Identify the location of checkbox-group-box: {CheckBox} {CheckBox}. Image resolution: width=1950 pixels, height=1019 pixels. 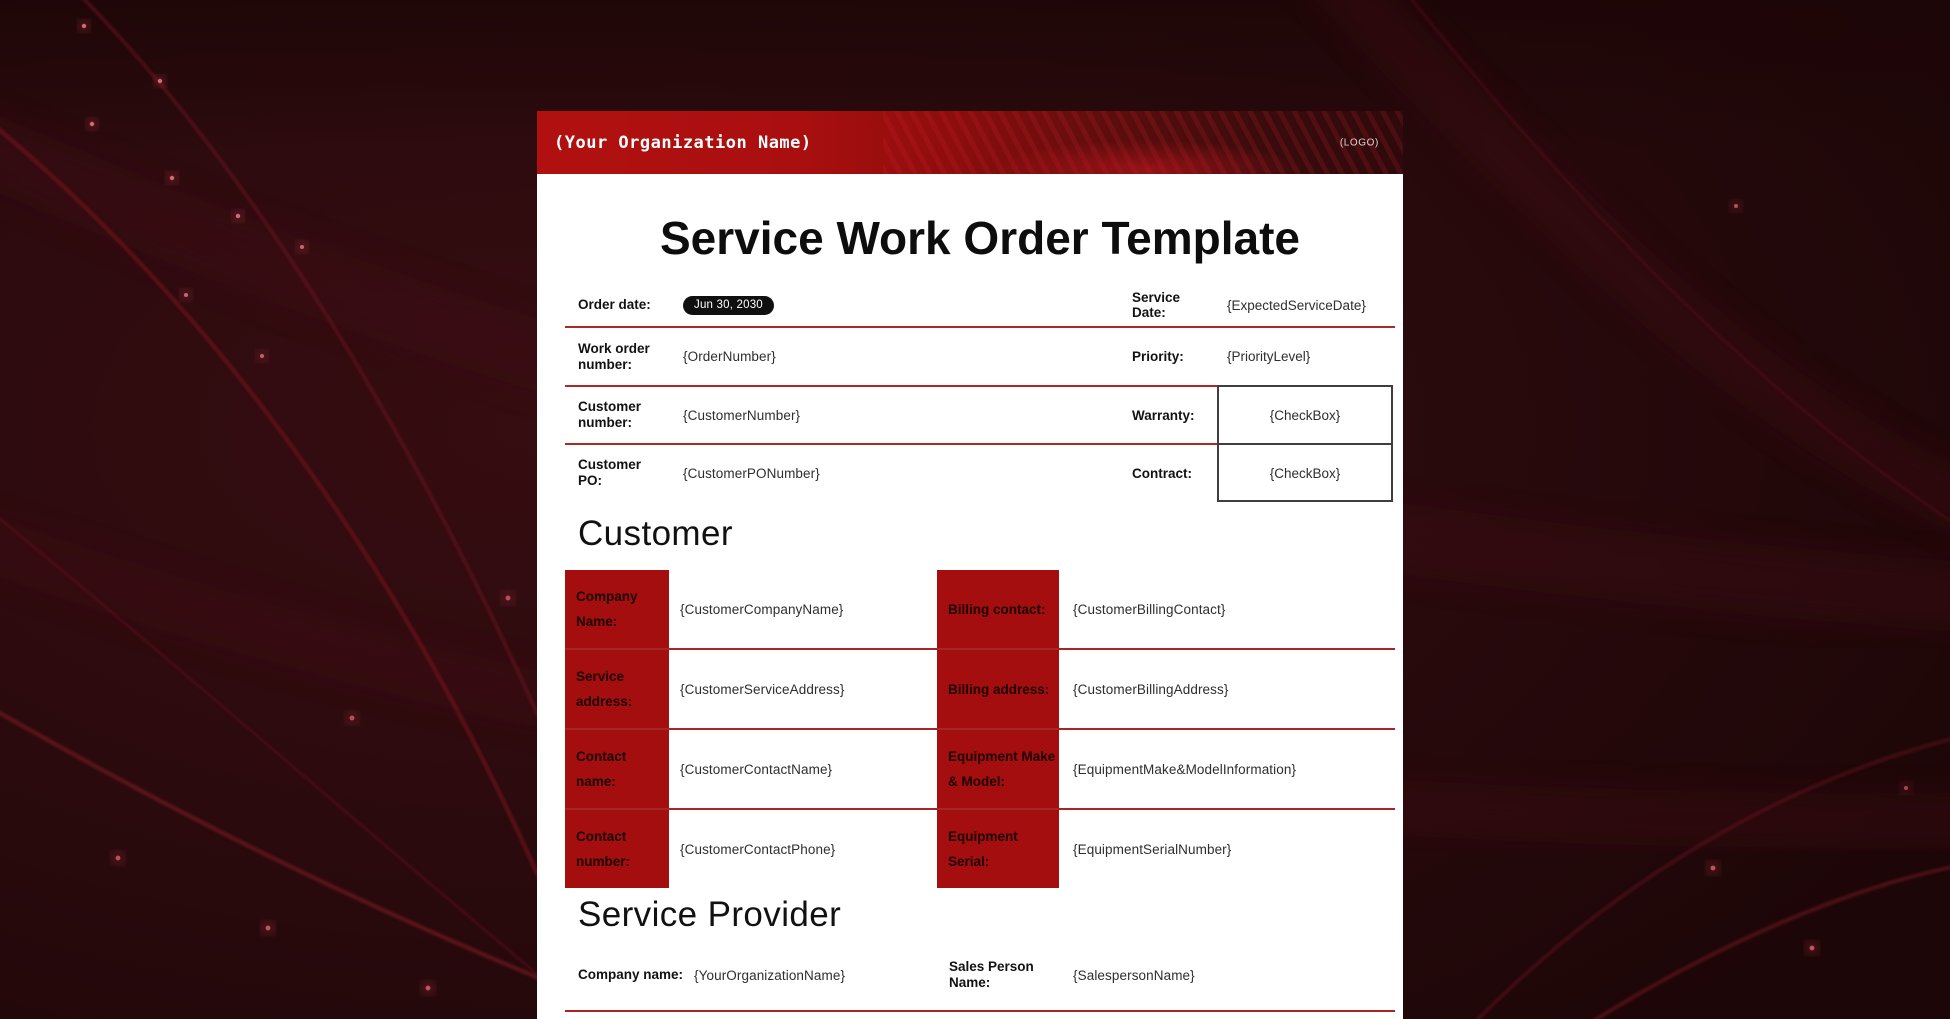
(1305, 443).